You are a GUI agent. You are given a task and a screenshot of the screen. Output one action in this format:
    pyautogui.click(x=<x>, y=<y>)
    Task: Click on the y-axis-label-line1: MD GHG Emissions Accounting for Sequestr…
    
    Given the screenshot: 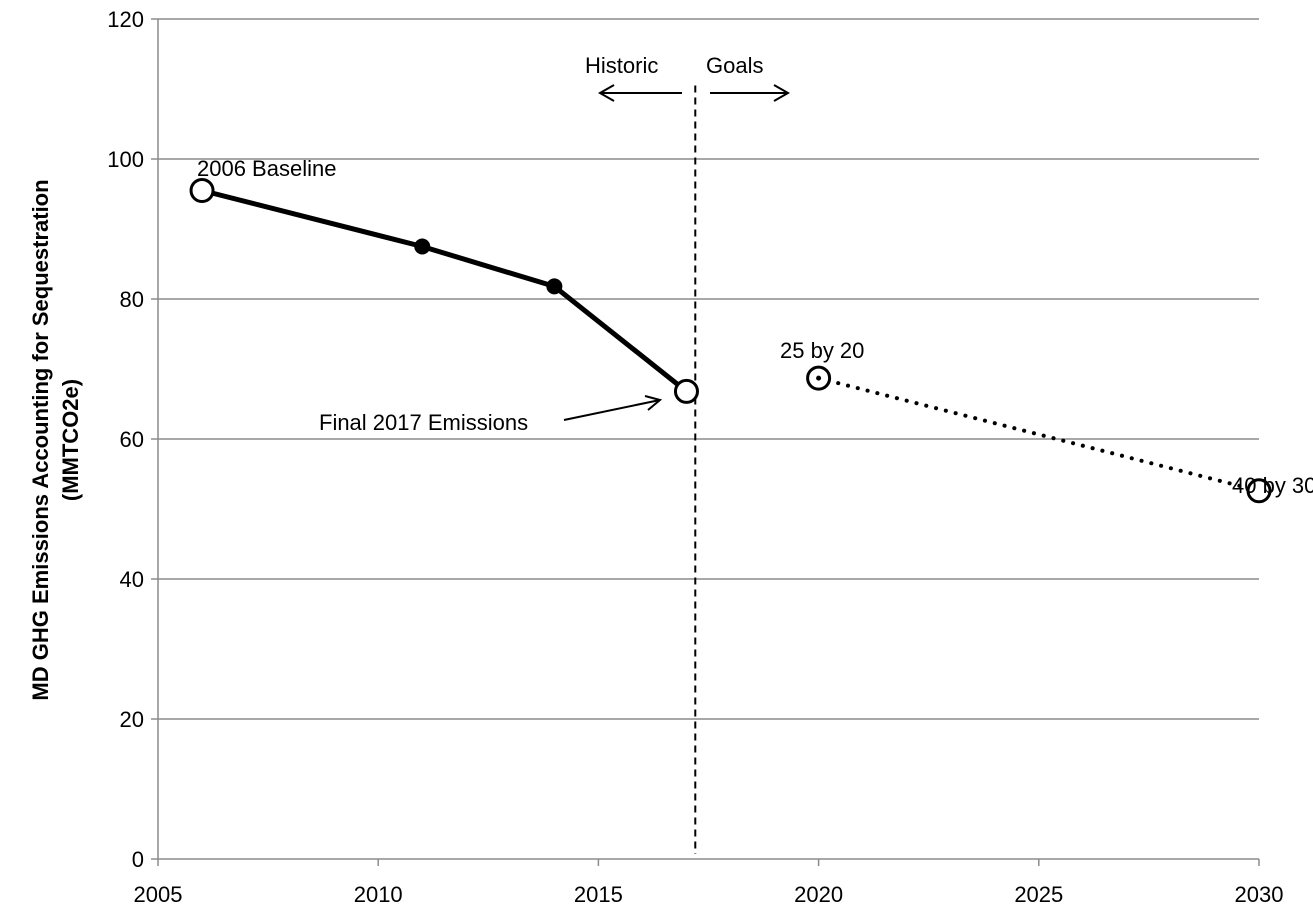 What is the action you would take?
    pyautogui.click(x=40, y=439)
    